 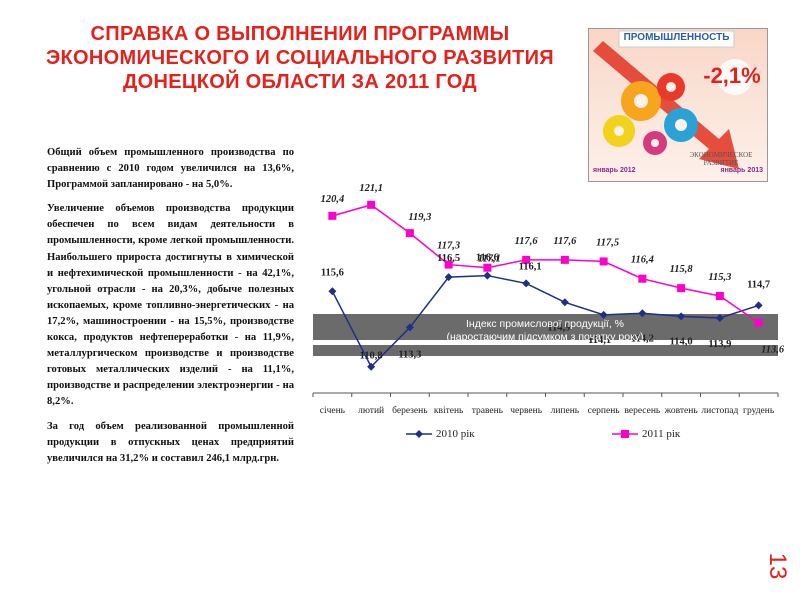 What do you see at coordinates (332, 272) in the screenshot?
I see `data-label: 115,6` at bounding box center [332, 272].